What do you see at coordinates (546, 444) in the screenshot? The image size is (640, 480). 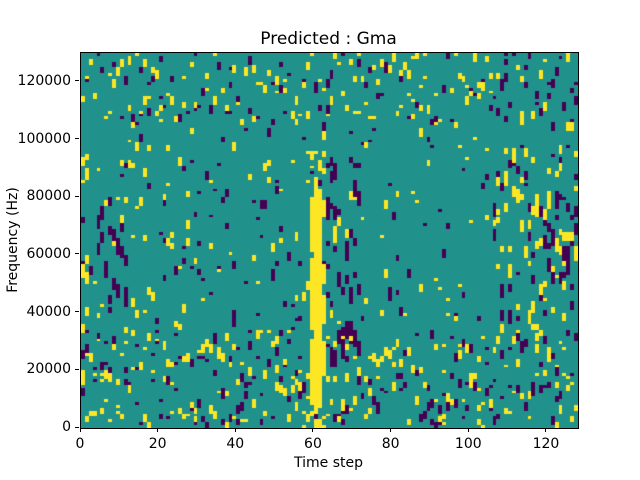 I see `x-tick-label: 120` at bounding box center [546, 444].